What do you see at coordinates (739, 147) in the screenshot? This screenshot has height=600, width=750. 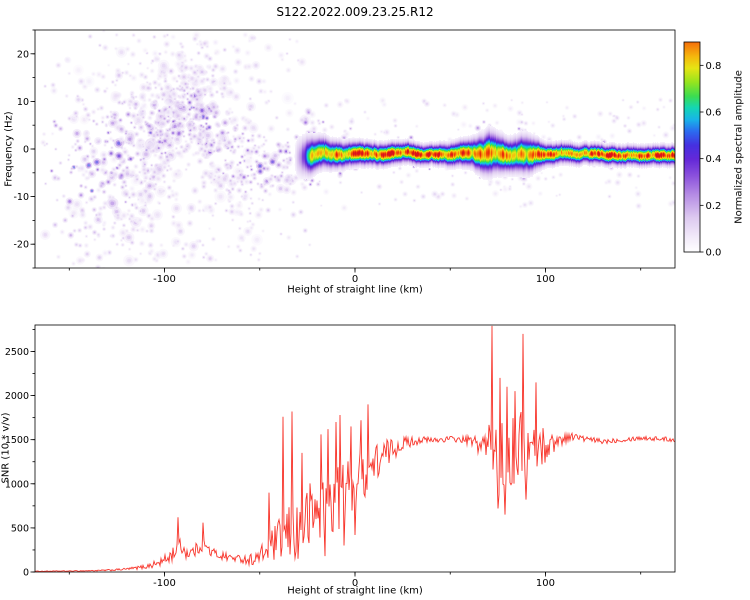 I see `colorbar-label: Normalized spectral amplitude` at bounding box center [739, 147].